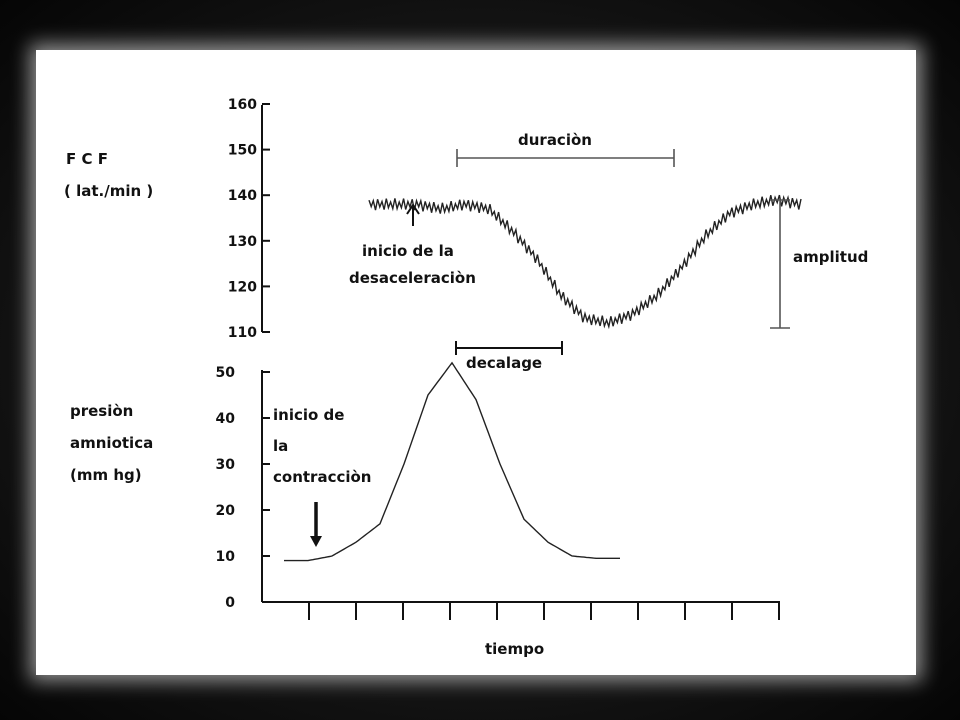 The width and height of the screenshot is (960, 720). I want to click on fcf-y-ticks: 110 120 130 140 150 160, so click(249, 219).